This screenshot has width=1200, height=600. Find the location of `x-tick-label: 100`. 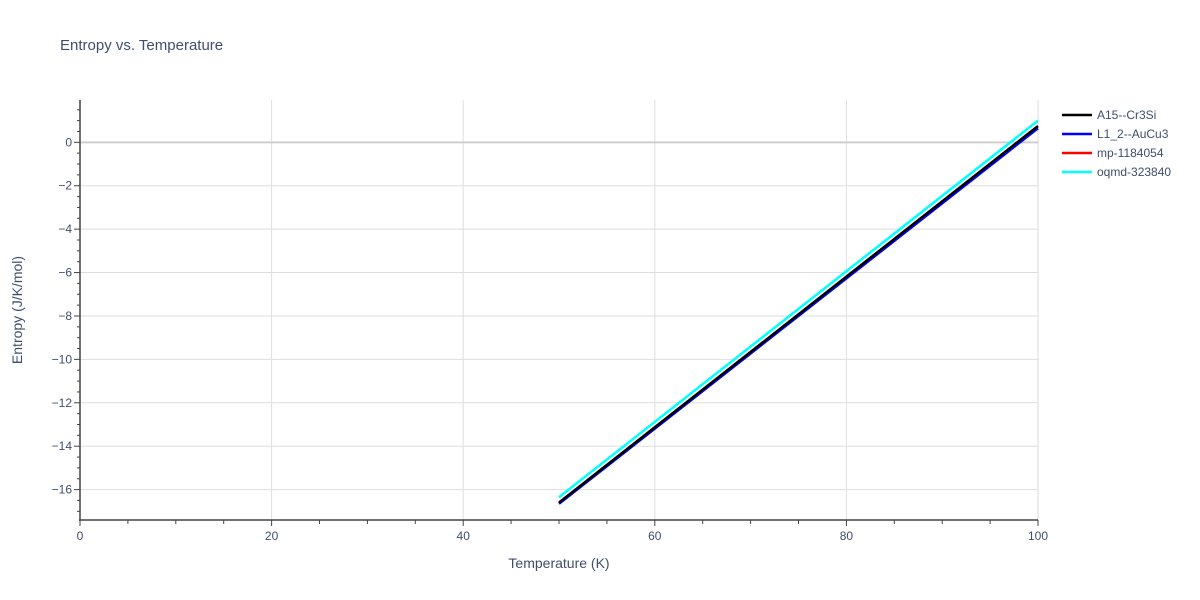

x-tick-label: 100 is located at coordinates (1038, 536).